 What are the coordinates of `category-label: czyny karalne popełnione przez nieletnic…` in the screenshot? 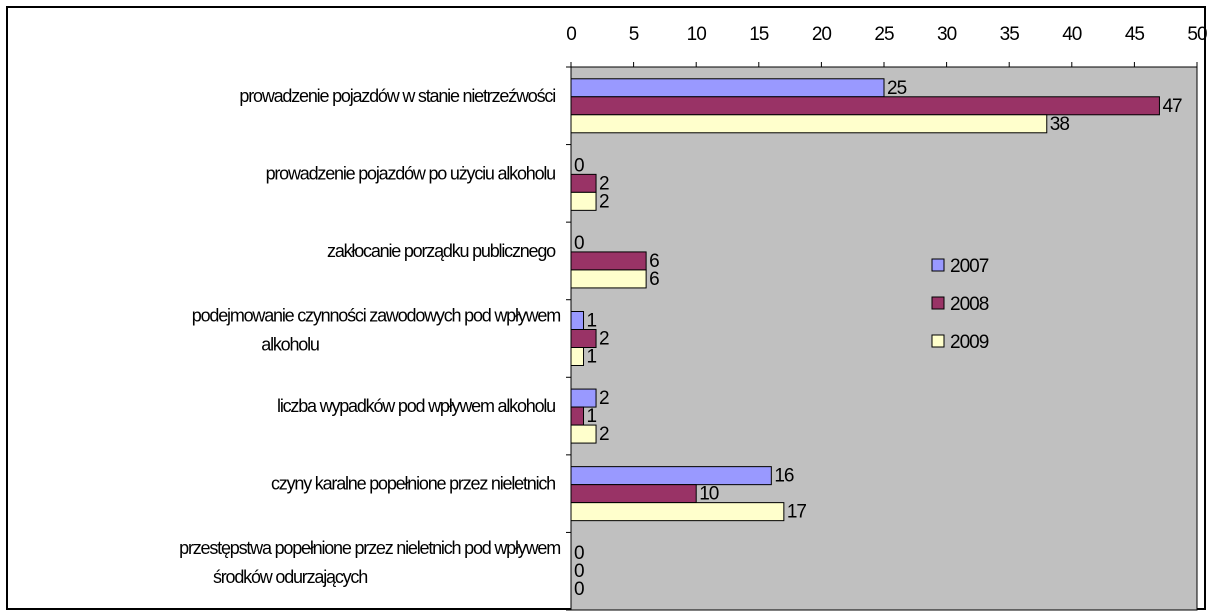 It's located at (413, 484).